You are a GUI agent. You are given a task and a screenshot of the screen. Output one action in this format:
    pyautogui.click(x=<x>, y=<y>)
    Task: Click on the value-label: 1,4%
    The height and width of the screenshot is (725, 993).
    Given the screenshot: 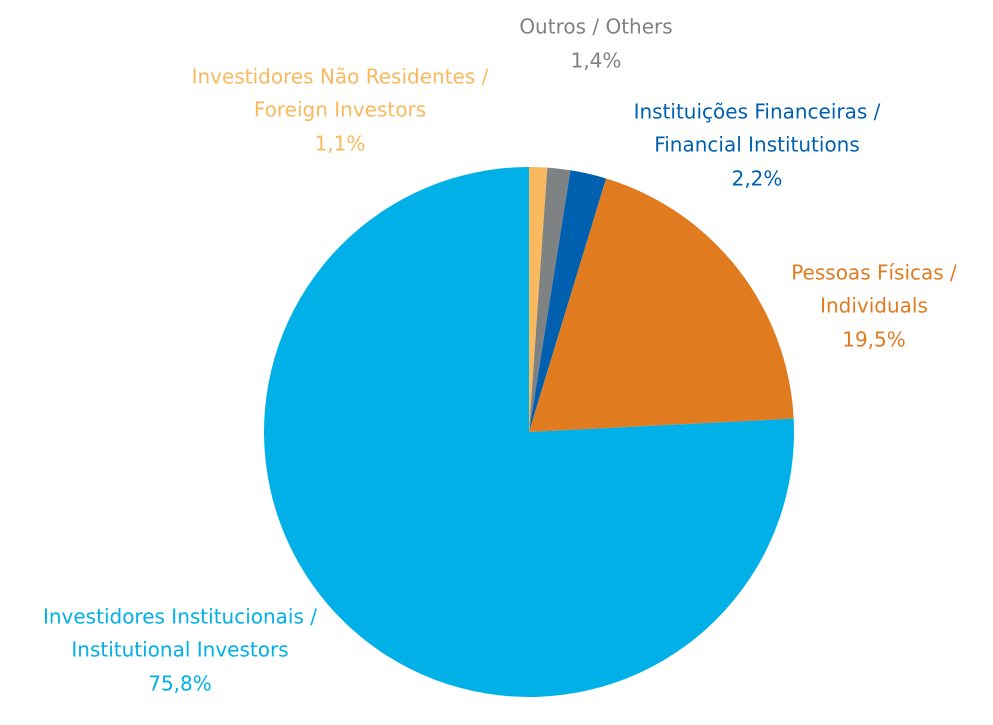 What is the action you would take?
    pyautogui.click(x=596, y=61)
    